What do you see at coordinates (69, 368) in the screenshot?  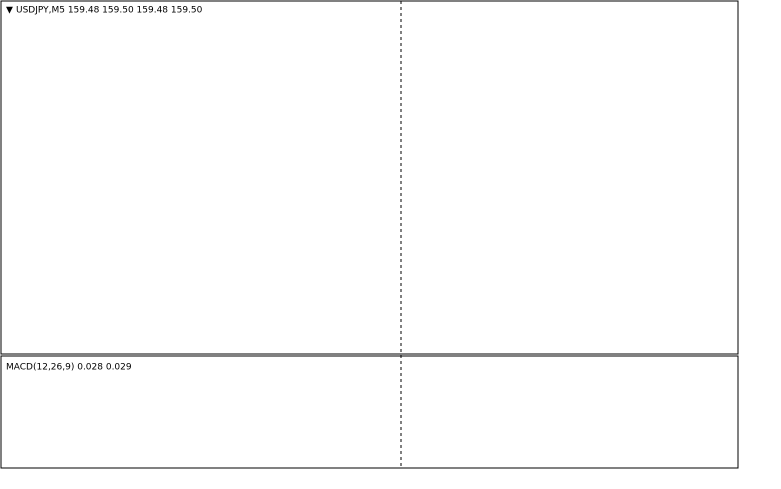 I see `macd-title: MACD(12,26,9) 0.028 0.029` at bounding box center [69, 368].